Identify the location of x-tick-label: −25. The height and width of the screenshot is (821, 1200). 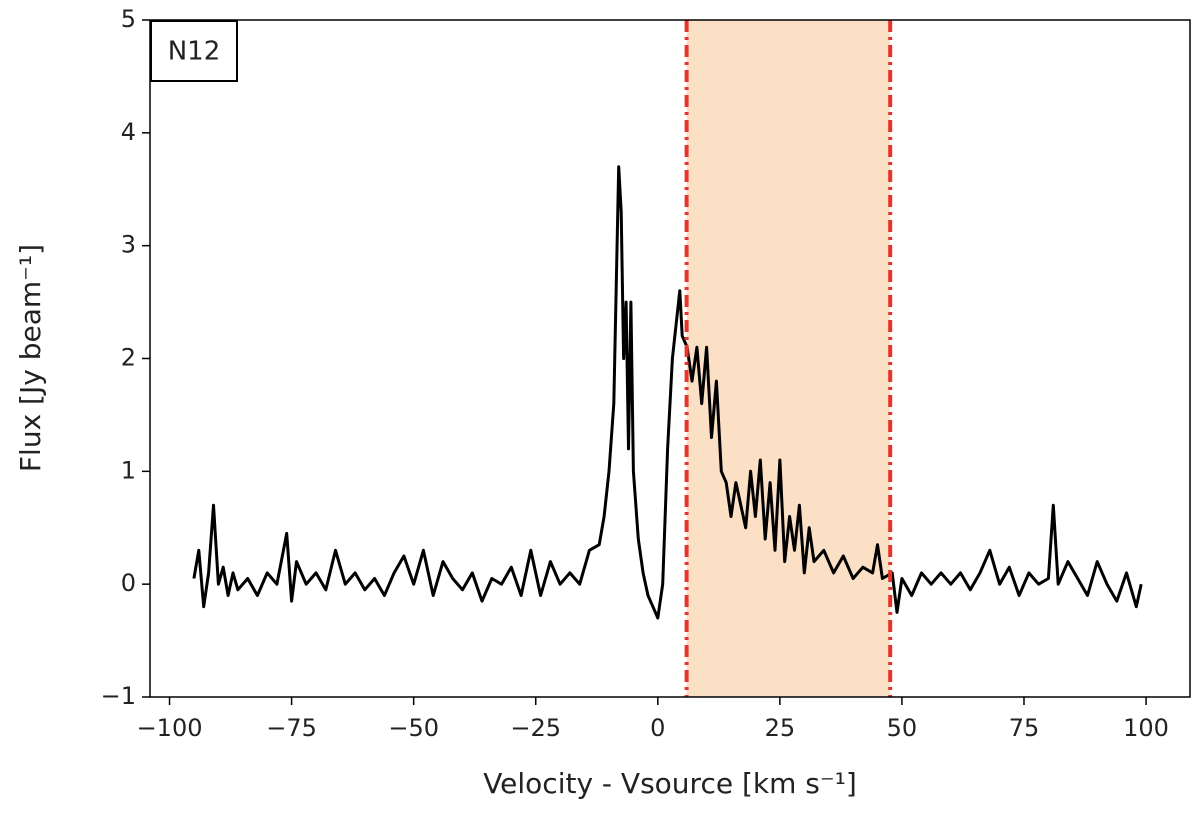
(535, 728).